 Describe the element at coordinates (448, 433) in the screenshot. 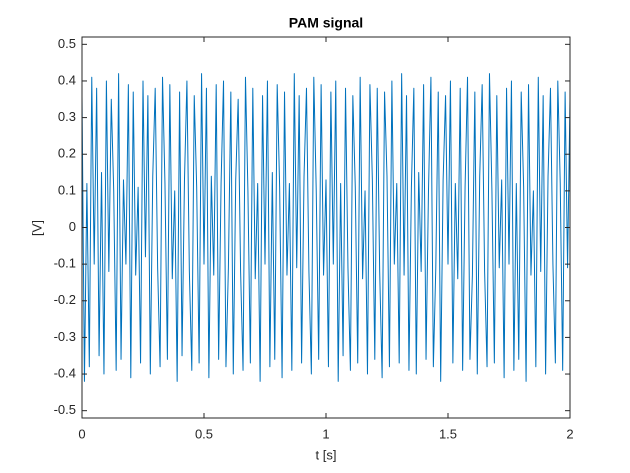

I see `x-tick-label: 1.5` at that location.